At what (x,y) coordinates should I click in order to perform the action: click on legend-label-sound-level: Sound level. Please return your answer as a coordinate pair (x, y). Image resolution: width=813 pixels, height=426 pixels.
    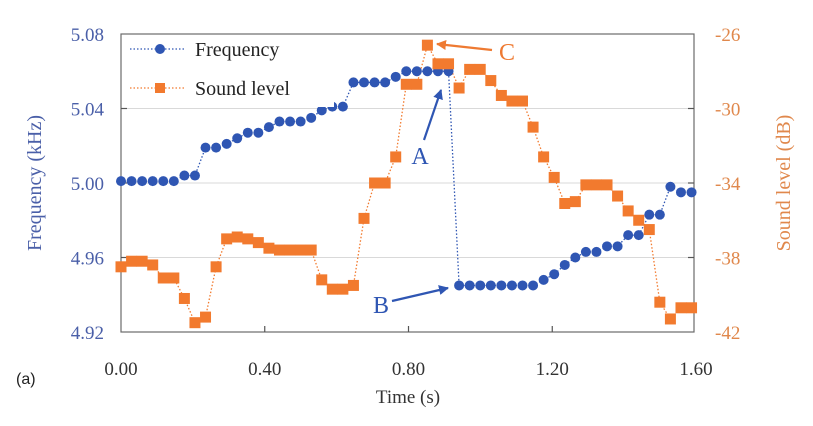
    Looking at the image, I should click on (242, 89).